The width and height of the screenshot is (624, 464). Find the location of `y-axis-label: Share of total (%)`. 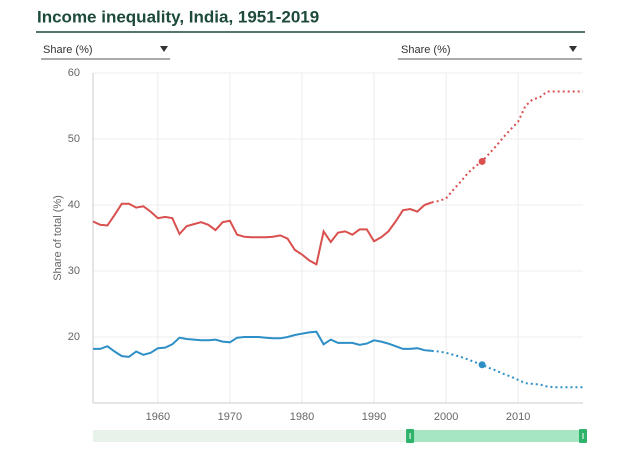

y-axis-label: Share of total (%) is located at coordinates (58, 238).